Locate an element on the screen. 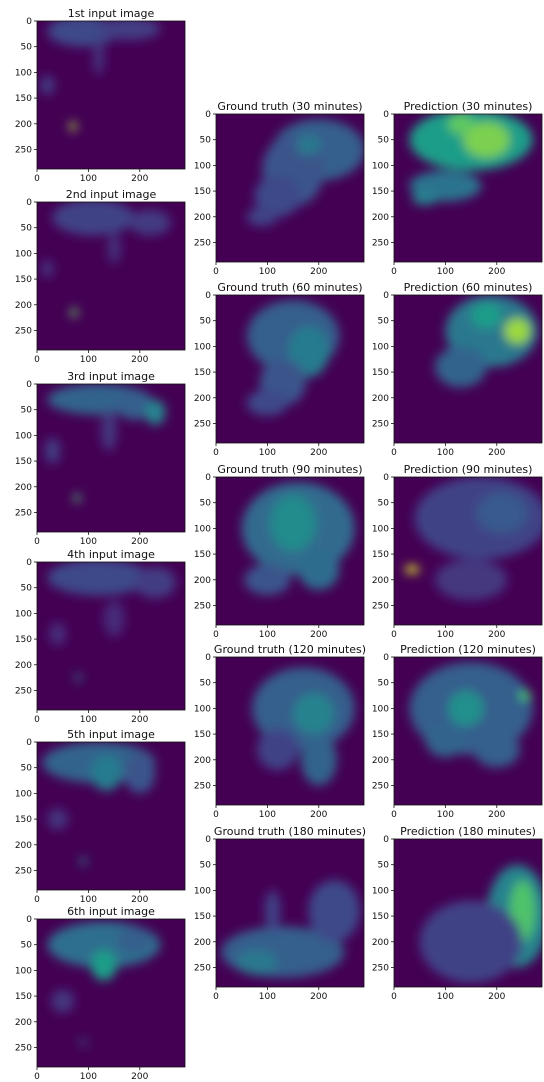  panel-title: 6th input image is located at coordinates (111, 911).